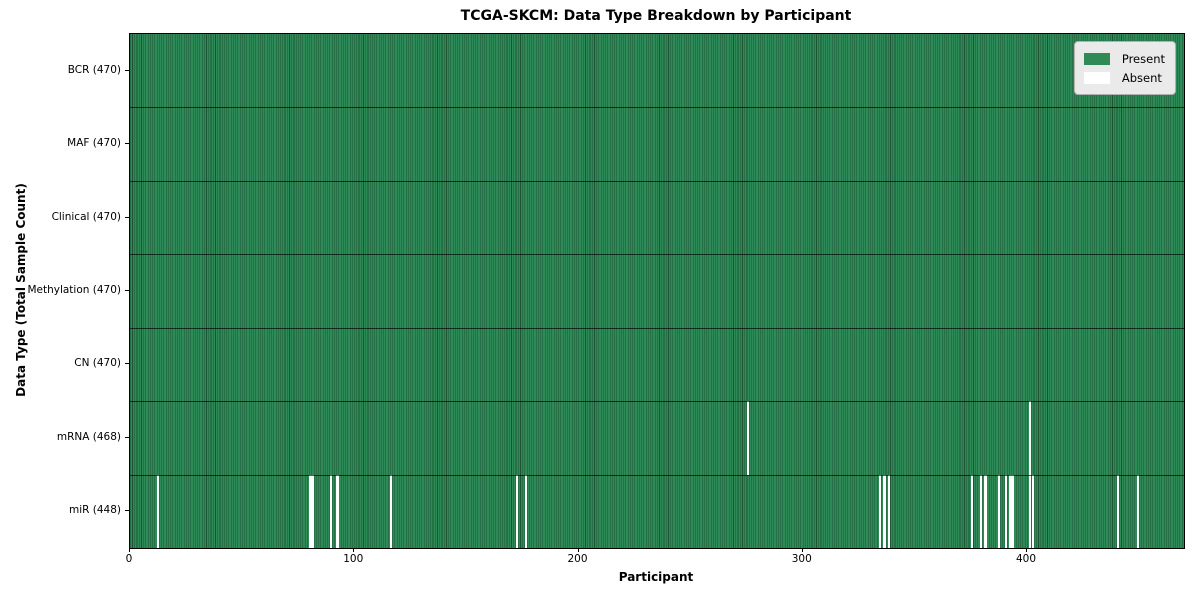 Image resolution: width=1200 pixels, height=600 pixels. I want to click on y-tick-label: mRNA (468), so click(88, 436).